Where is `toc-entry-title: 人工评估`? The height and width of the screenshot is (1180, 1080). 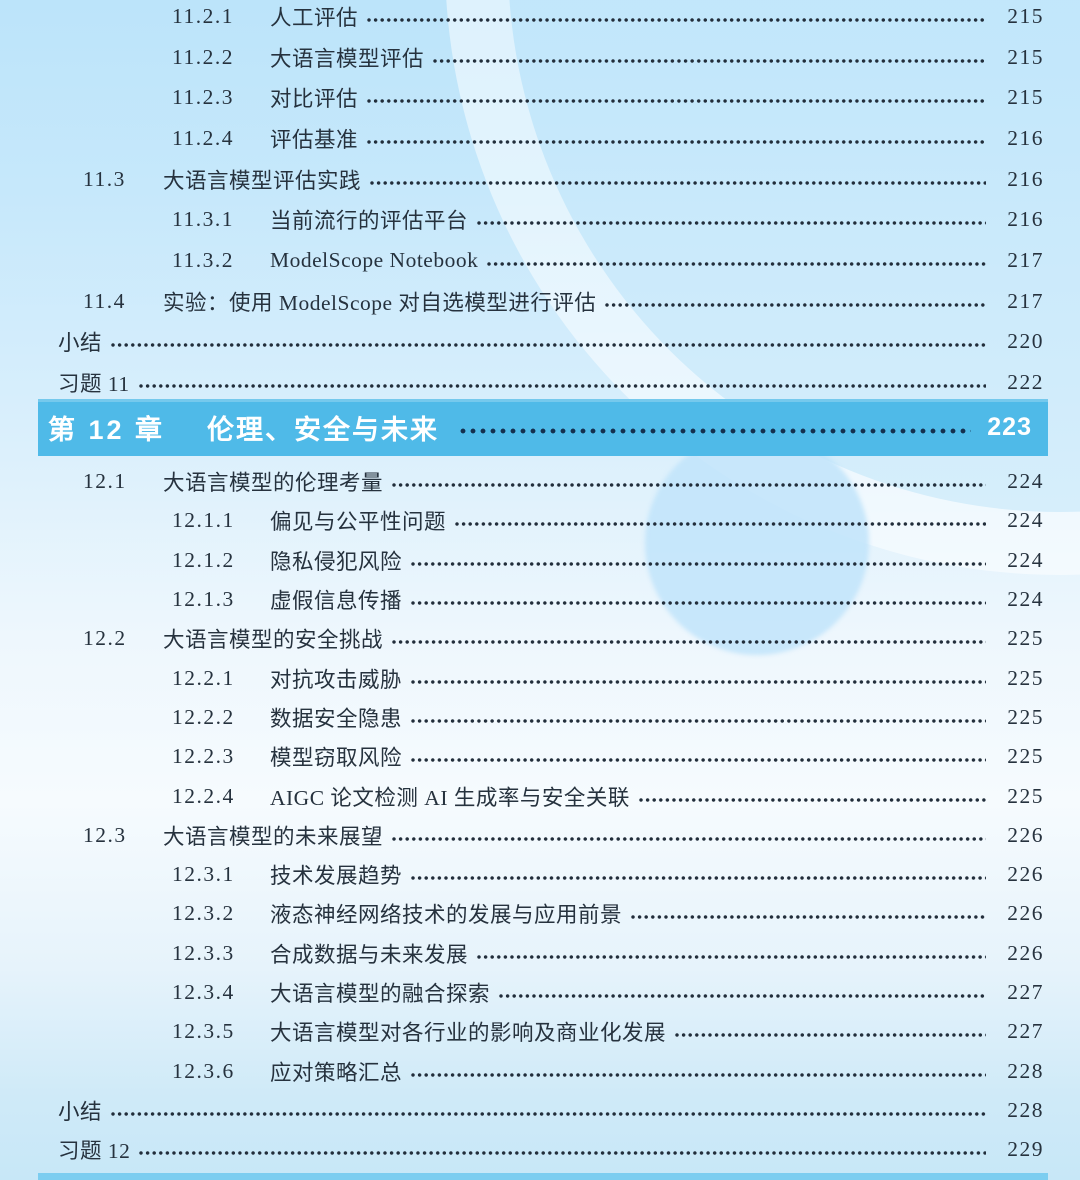 toc-entry-title: 人工评估 is located at coordinates (314, 17).